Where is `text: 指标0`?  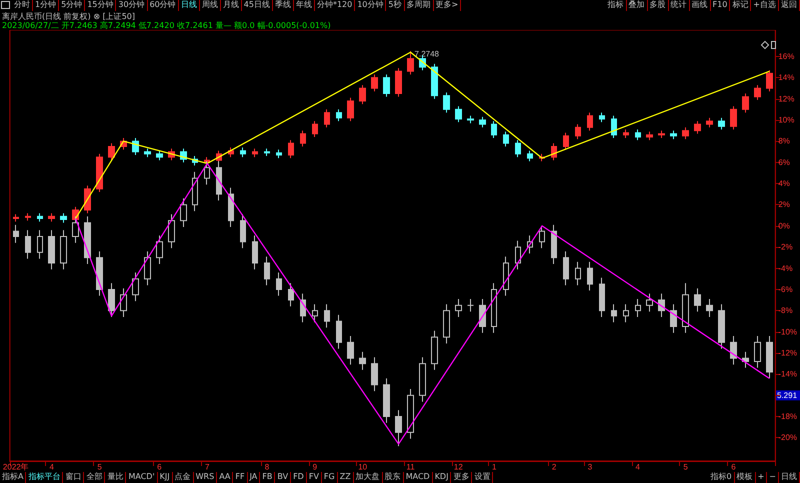 text: 指标0 is located at coordinates (721, 477).